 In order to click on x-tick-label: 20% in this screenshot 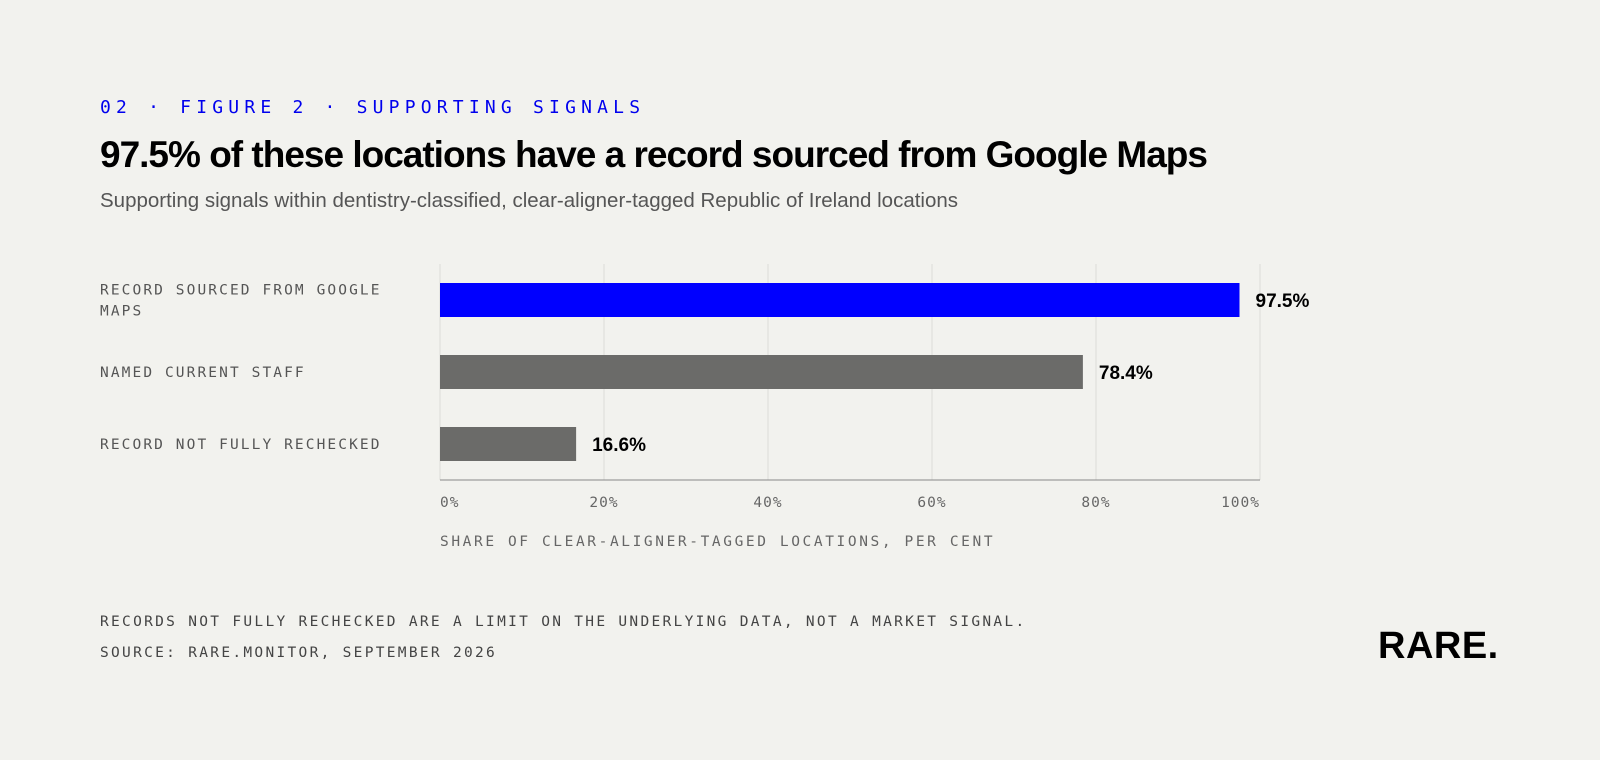, I will do `click(603, 503)`.